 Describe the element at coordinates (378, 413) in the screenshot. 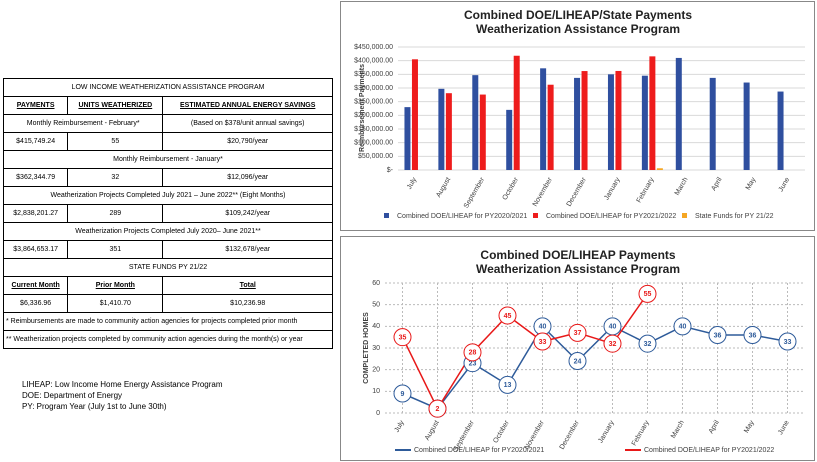

I see `y-tick-label: 0` at that location.